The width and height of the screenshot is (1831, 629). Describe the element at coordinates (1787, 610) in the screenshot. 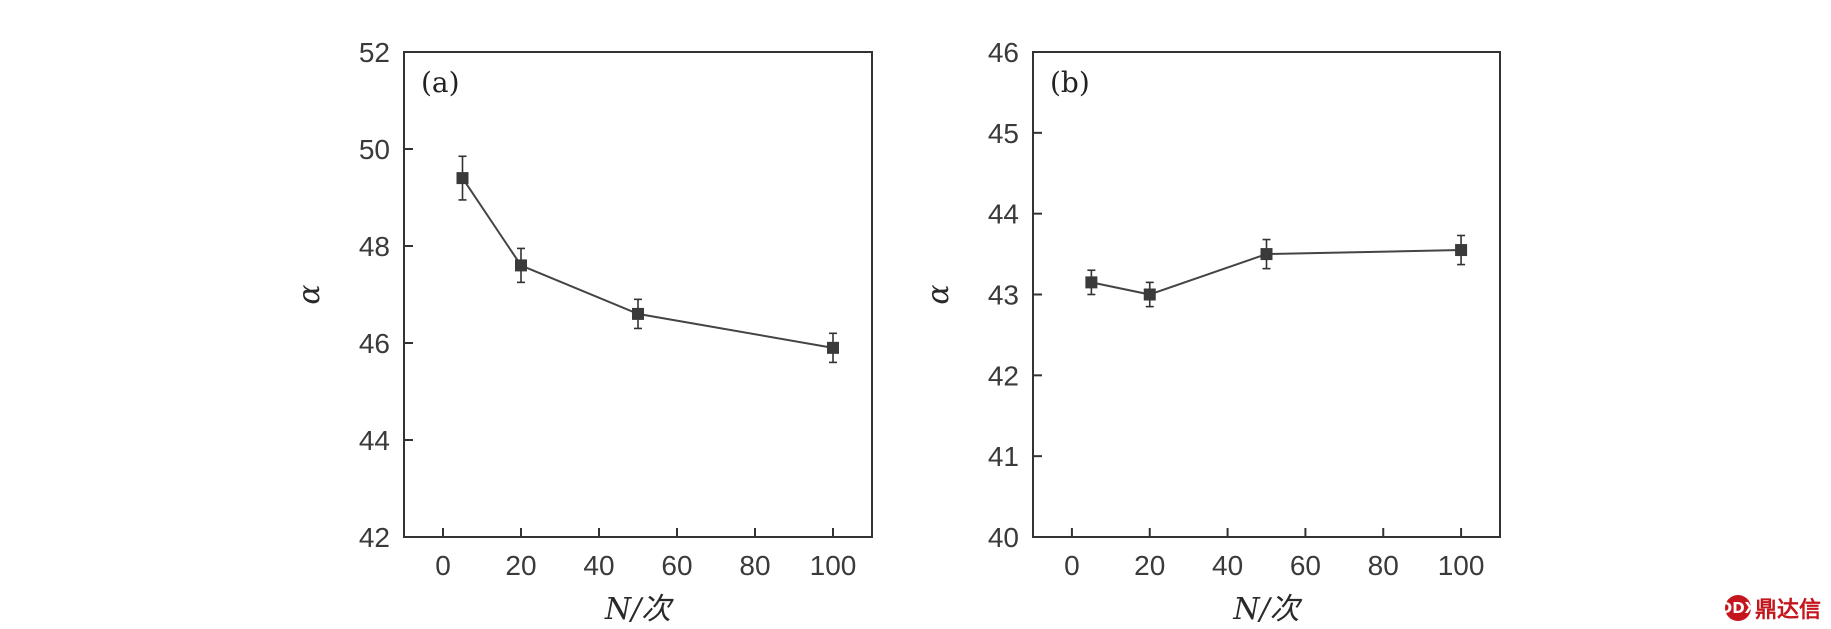

I see `watermark-text: 鼎达信` at that location.